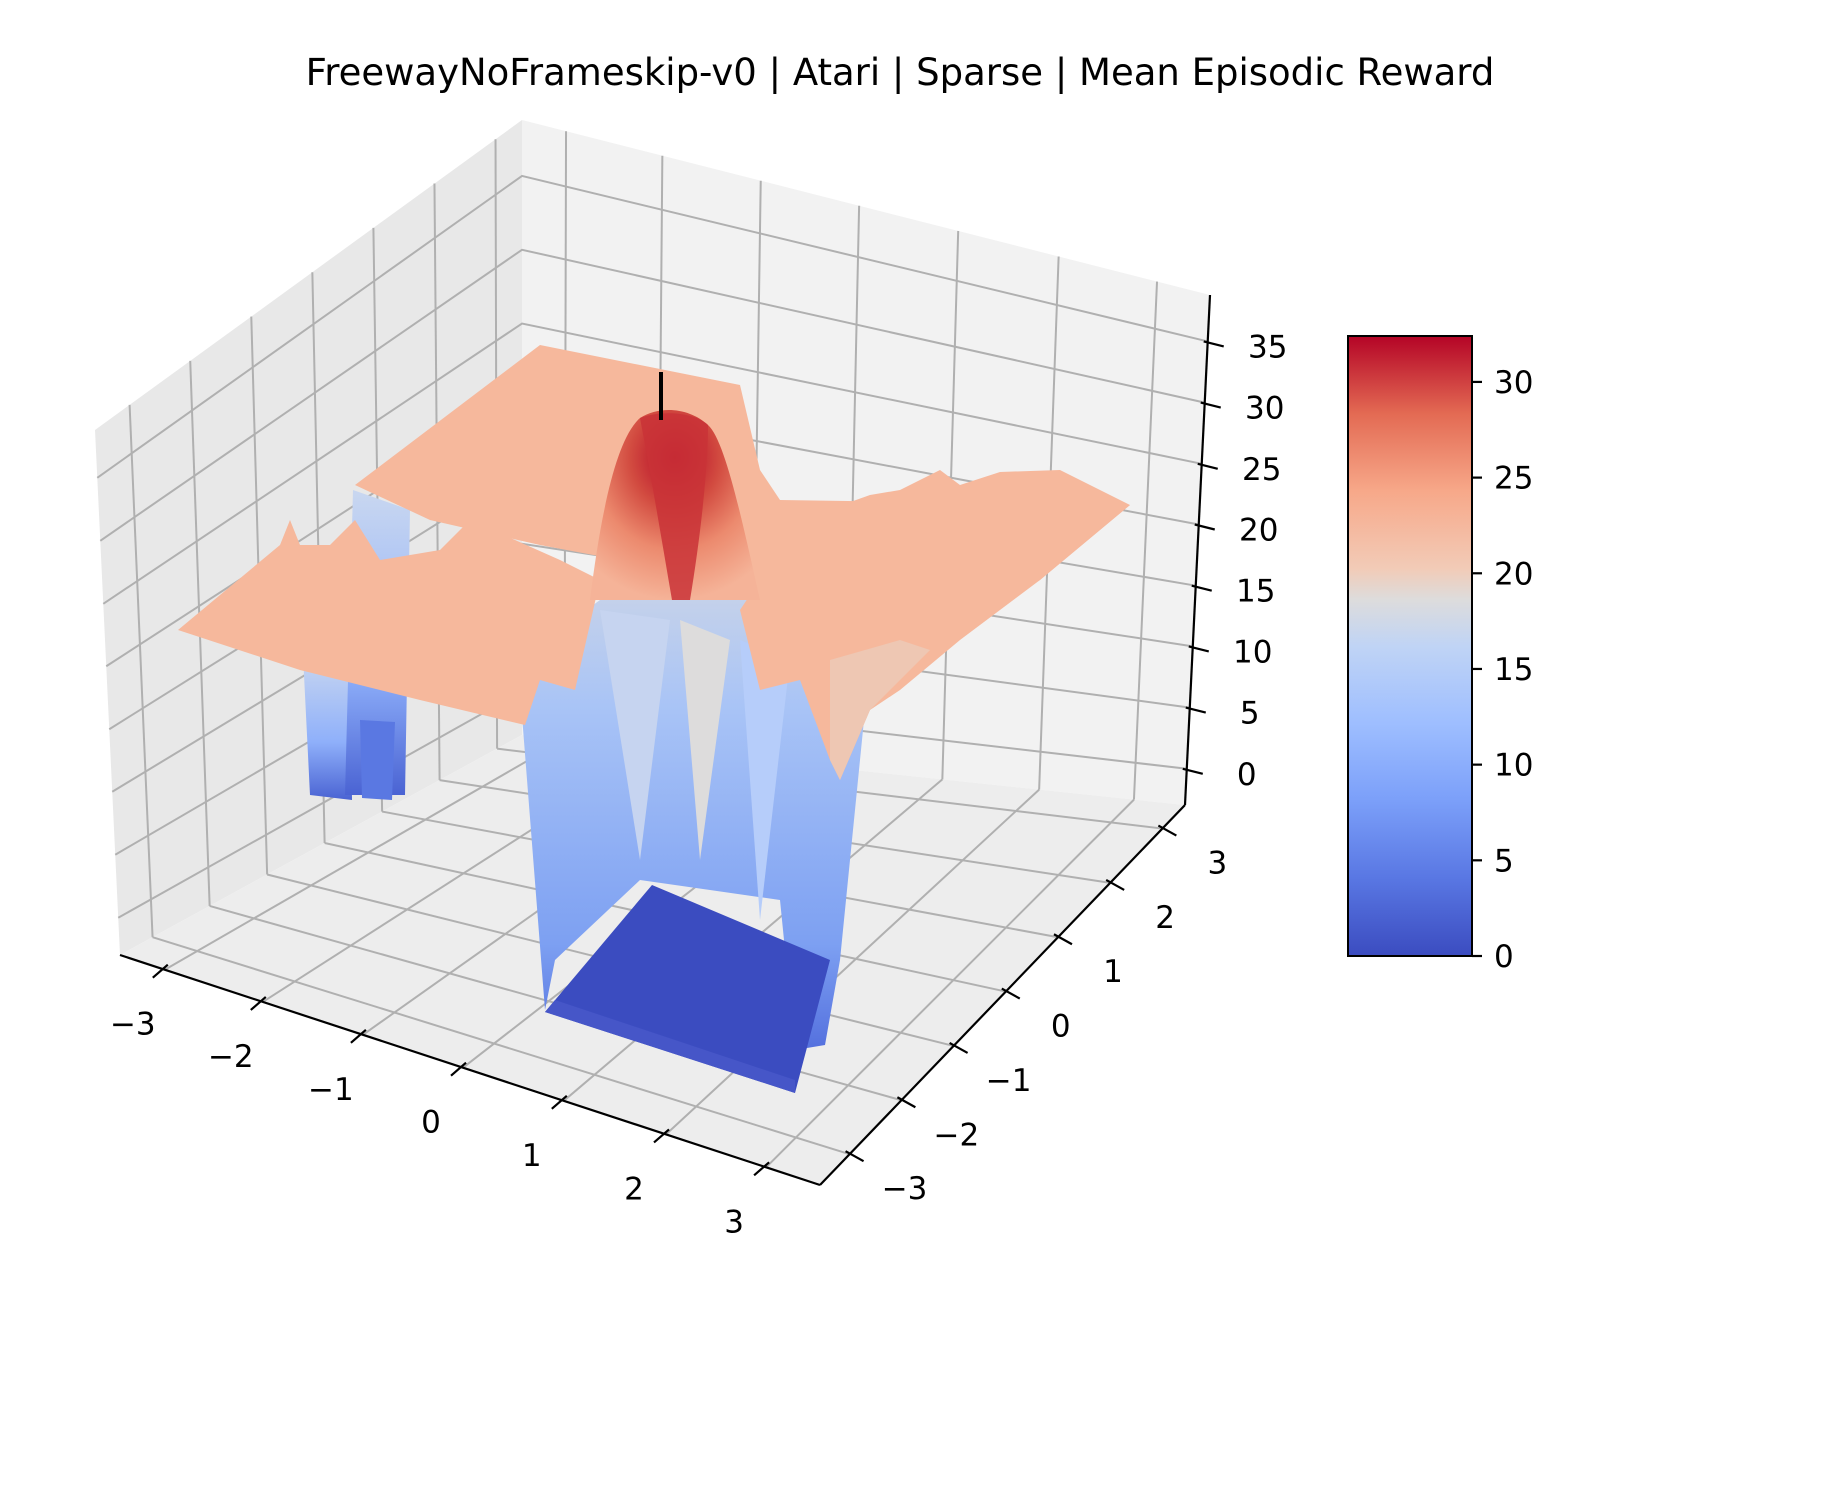 Image resolution: width=1822 pixels, height=1502 pixels. Describe the element at coordinates (957, 1135) in the screenshot. I see `y-tick-label-1: −2` at that location.